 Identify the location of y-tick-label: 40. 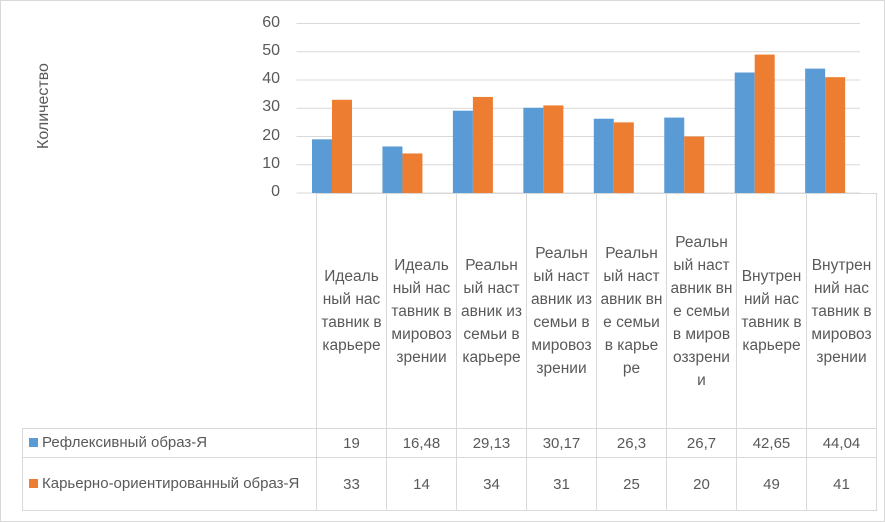
(271, 78).